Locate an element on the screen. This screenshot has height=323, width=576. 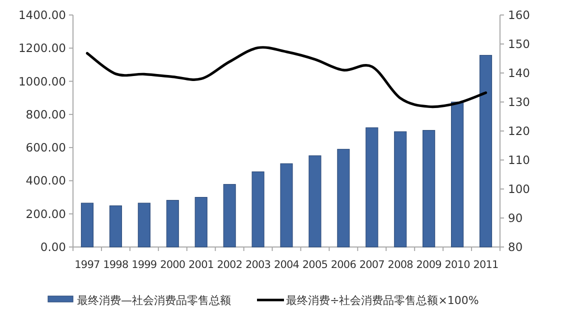
x-tick-label: 2008 is located at coordinates (400, 265).